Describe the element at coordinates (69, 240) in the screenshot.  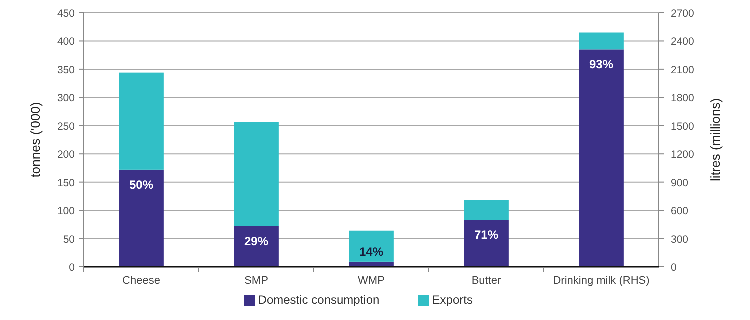
I see `y-tick-label: 50` at that location.